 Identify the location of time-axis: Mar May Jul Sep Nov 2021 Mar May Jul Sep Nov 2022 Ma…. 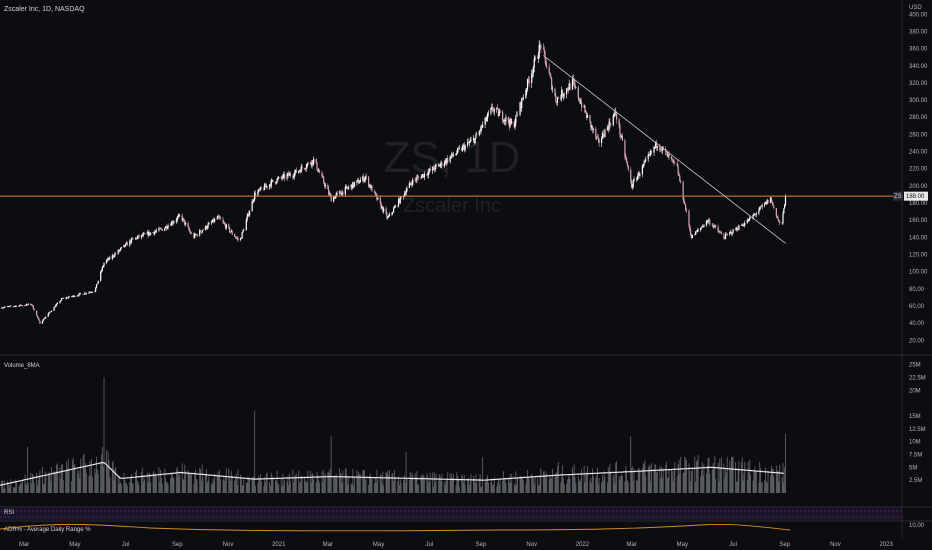
(456, 545).